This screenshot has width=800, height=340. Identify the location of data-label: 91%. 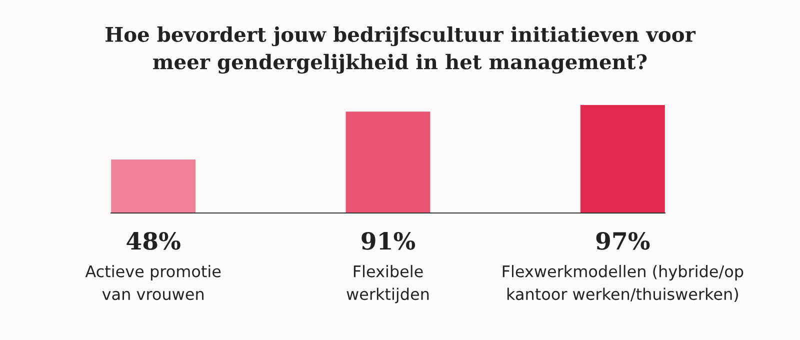
(389, 241).